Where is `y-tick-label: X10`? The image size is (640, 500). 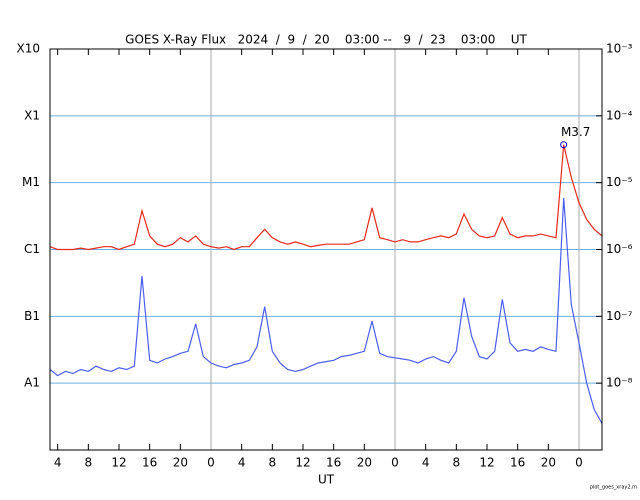 y-tick-label: X10 is located at coordinates (29, 49).